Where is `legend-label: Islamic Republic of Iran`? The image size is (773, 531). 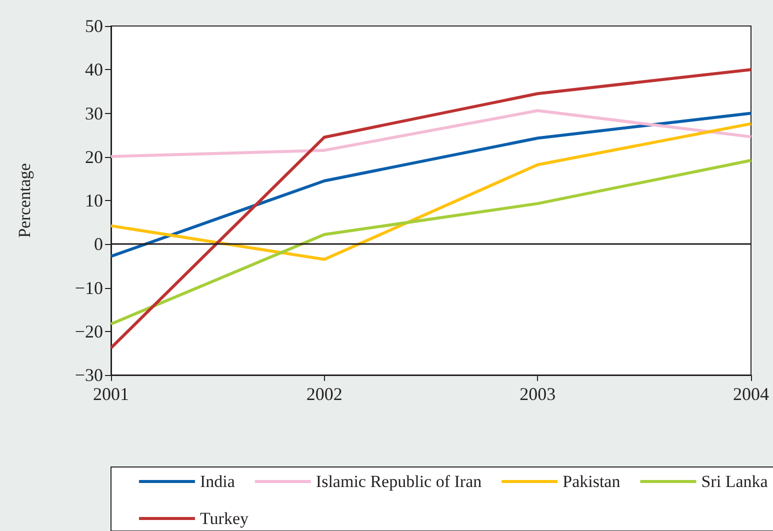
legend-label: Islamic Republic of Iran is located at coordinates (399, 481).